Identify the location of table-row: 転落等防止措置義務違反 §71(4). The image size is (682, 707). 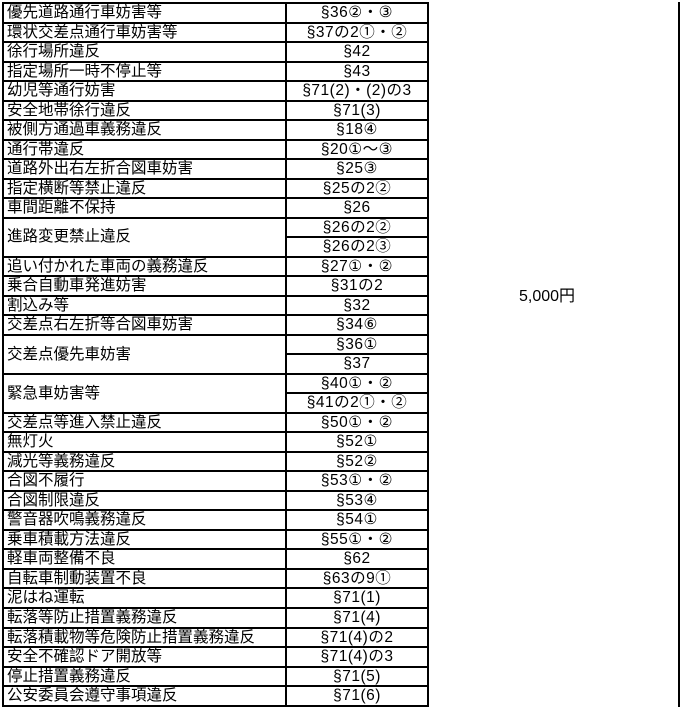
(215, 618).